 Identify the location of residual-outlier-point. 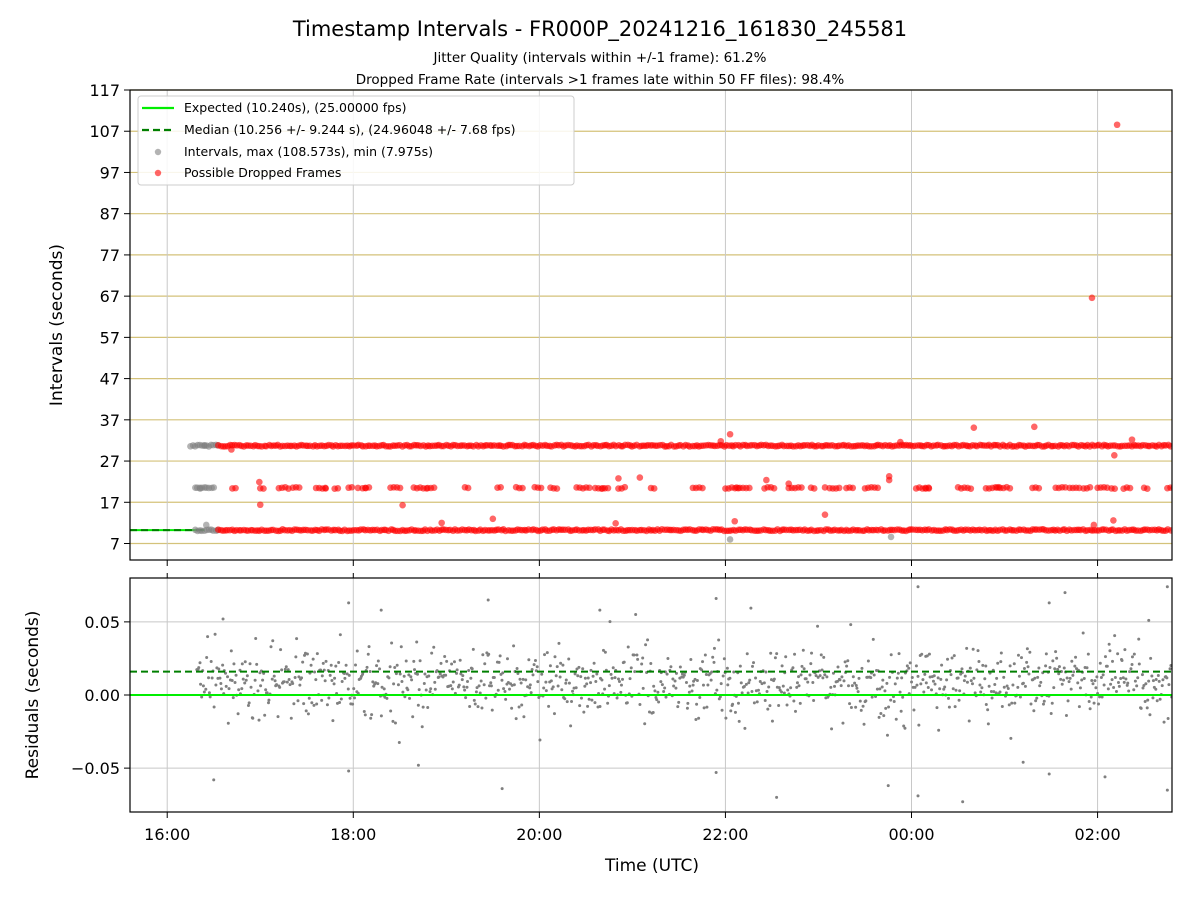
(963, 802).